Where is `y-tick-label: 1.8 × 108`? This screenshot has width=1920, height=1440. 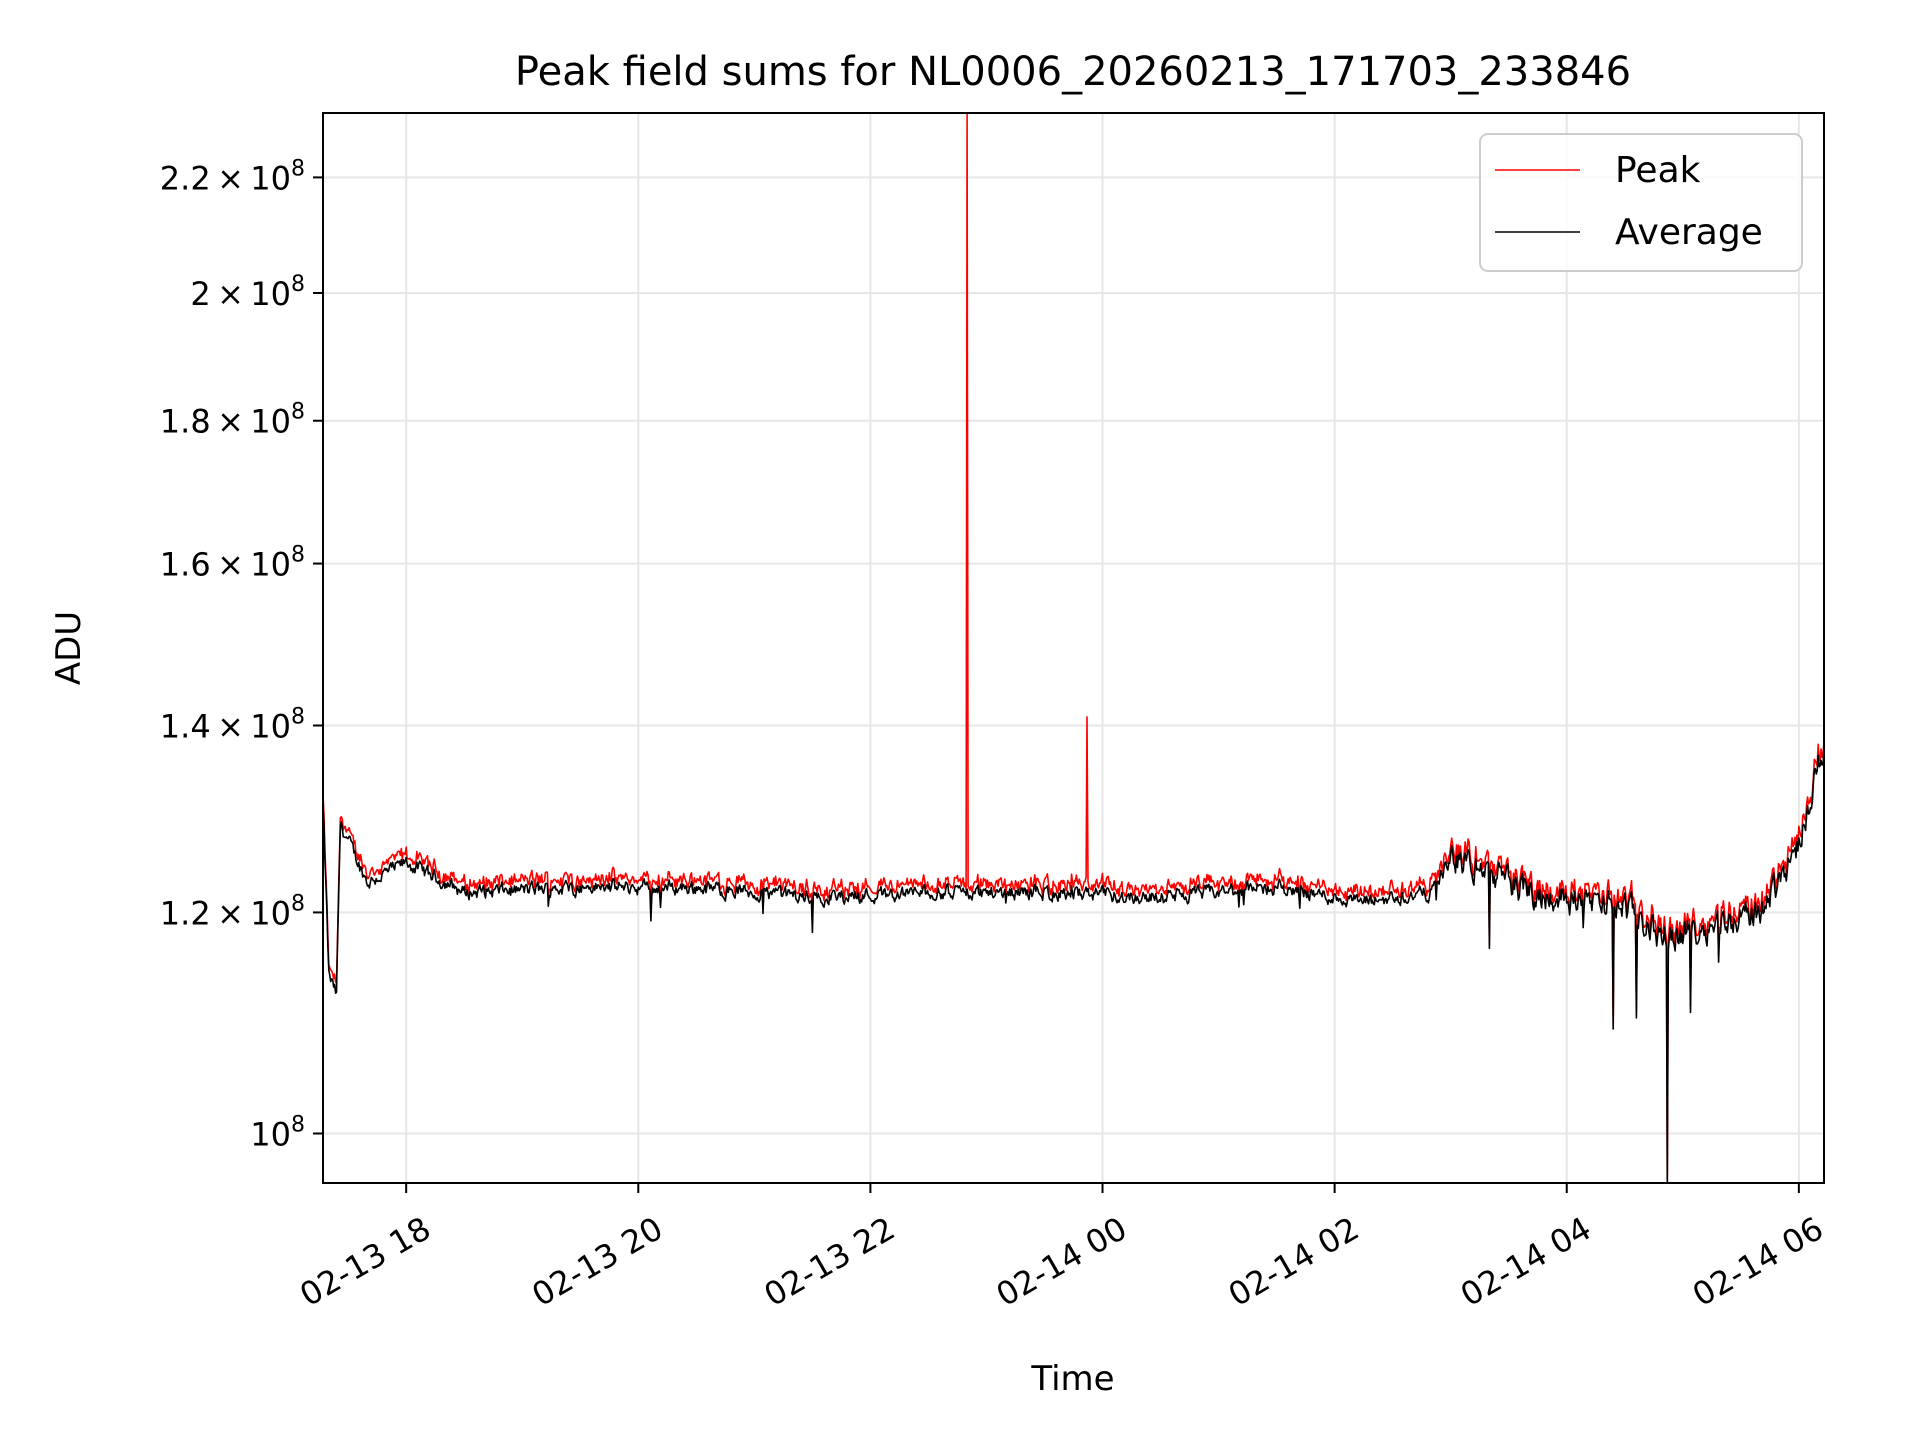 y-tick-label: 1.8 × 108 is located at coordinates (232, 420).